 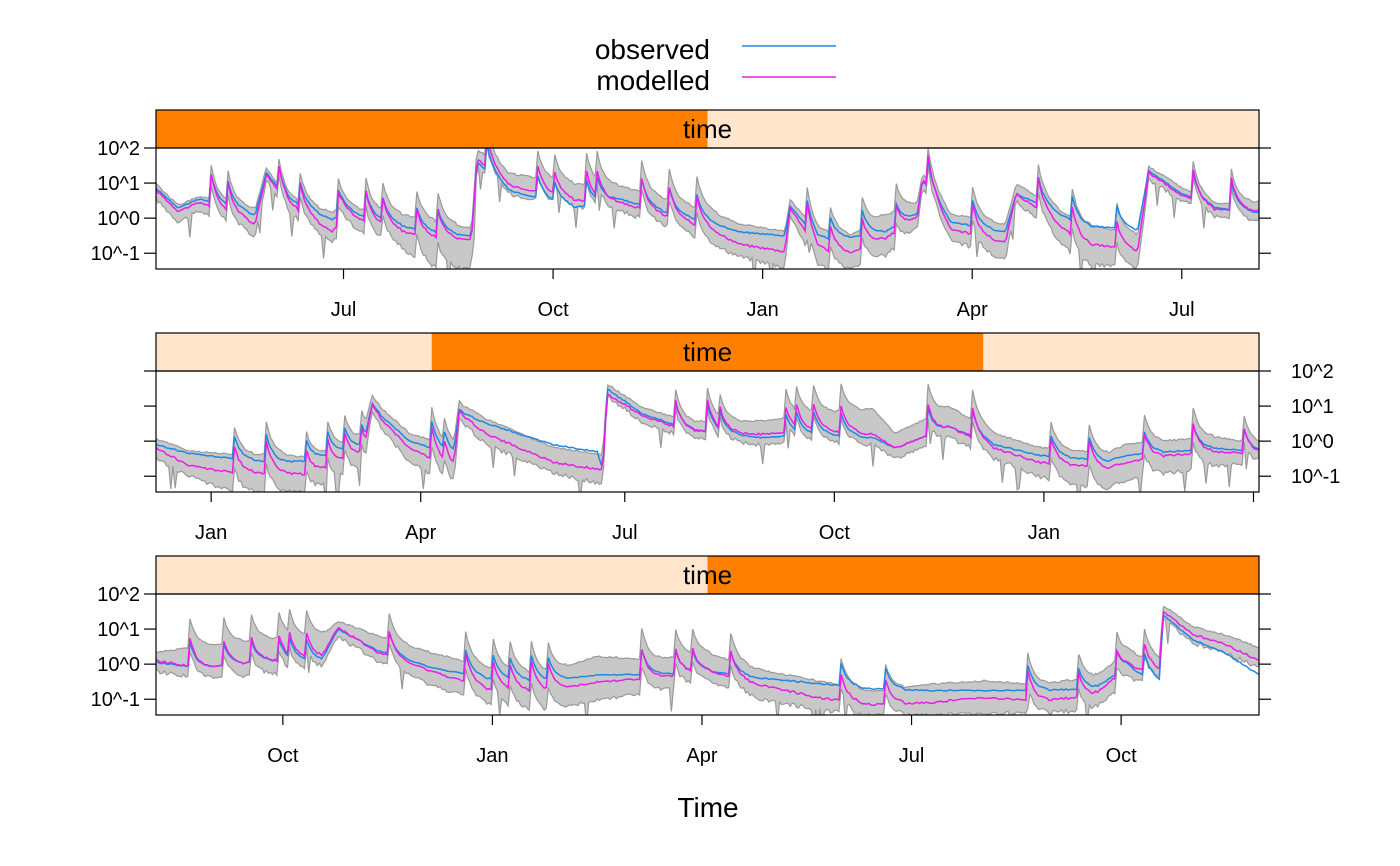 What do you see at coordinates (715, 65) in the screenshot?
I see `legend: observed modelled` at bounding box center [715, 65].